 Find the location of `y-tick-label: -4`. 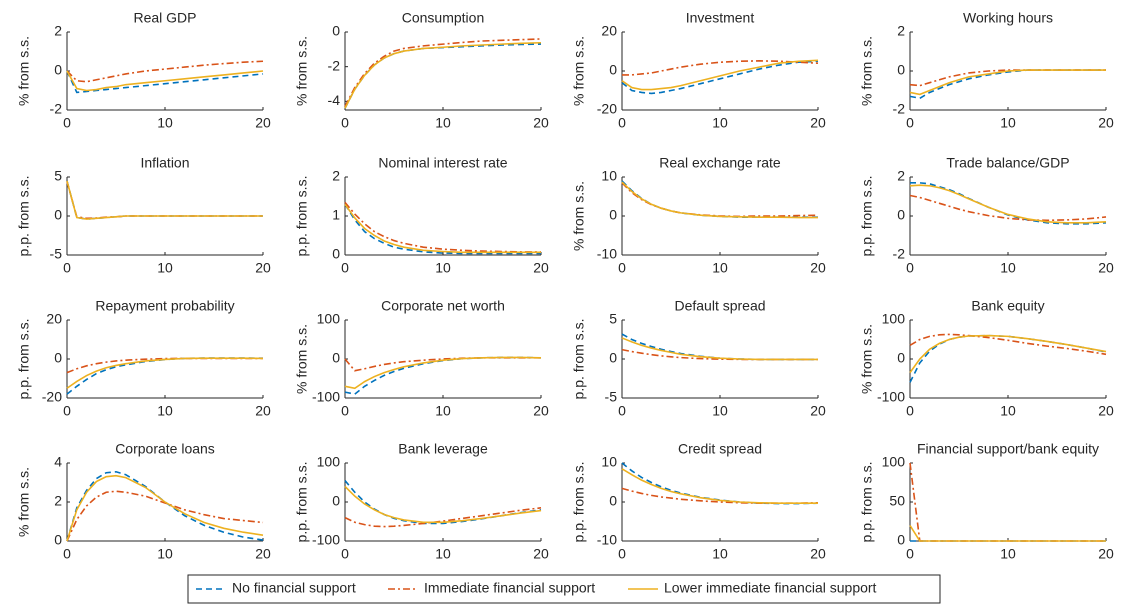

y-tick-label: -4 is located at coordinates (334, 100).